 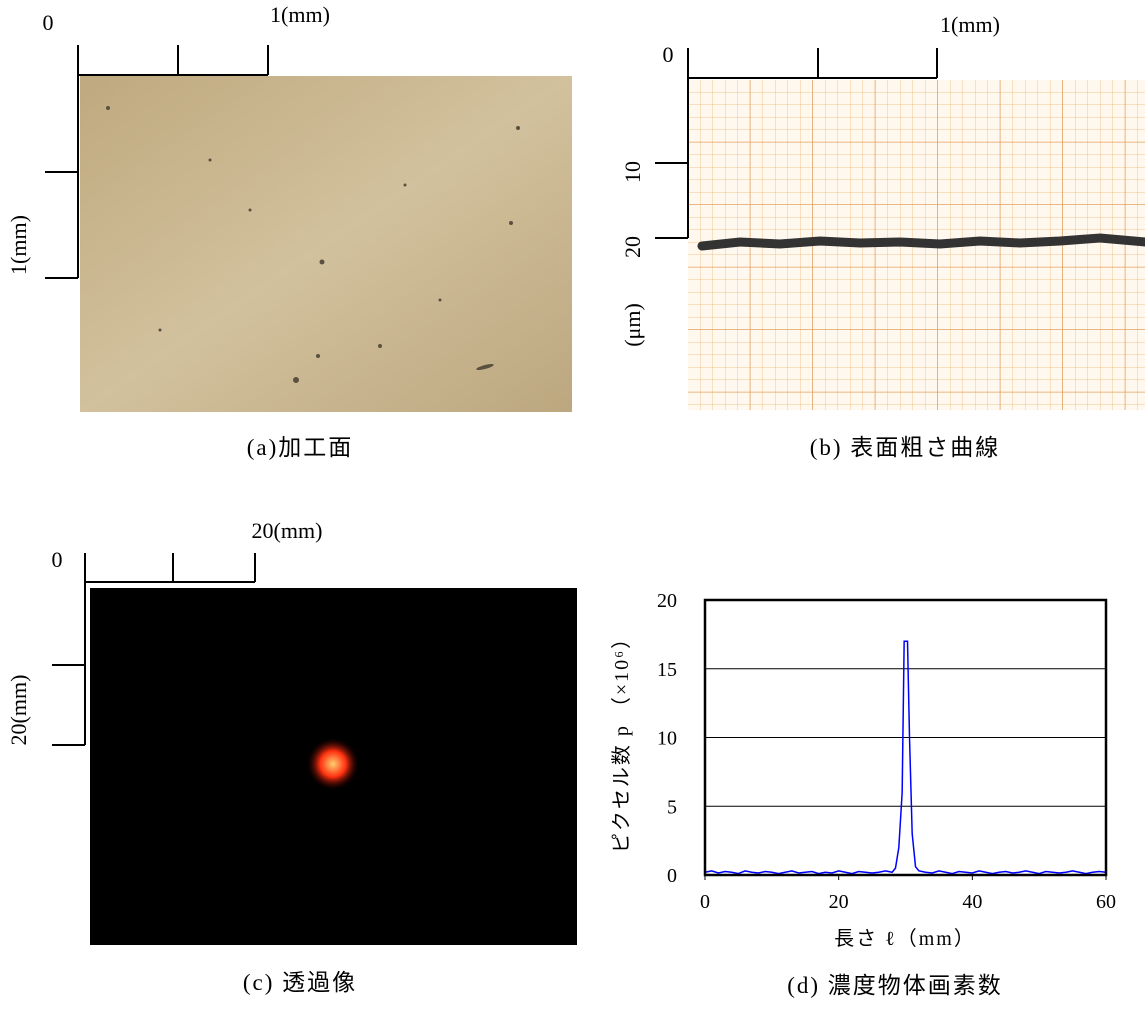 I want to click on caption: (b) 表面粗さ曲線, so click(x=905, y=447).